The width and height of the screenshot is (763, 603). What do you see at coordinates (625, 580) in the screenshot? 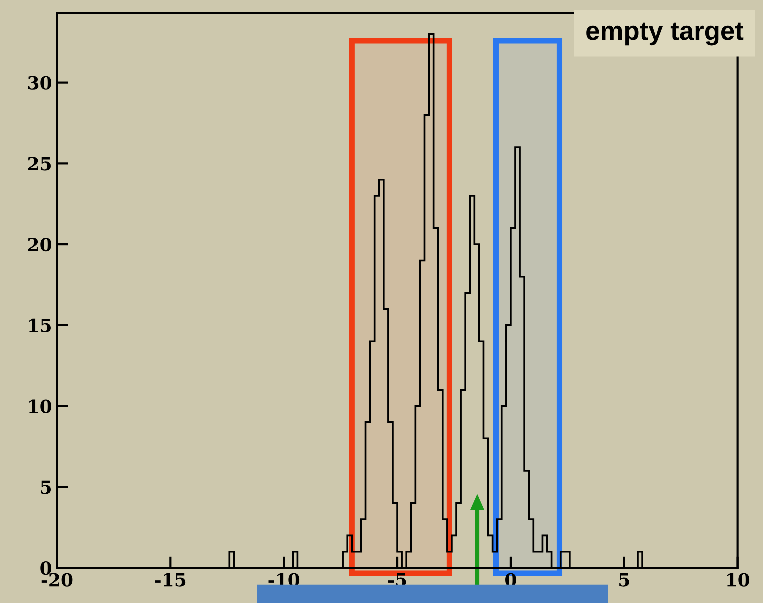
I see `x-tick-label: 5` at bounding box center [625, 580].